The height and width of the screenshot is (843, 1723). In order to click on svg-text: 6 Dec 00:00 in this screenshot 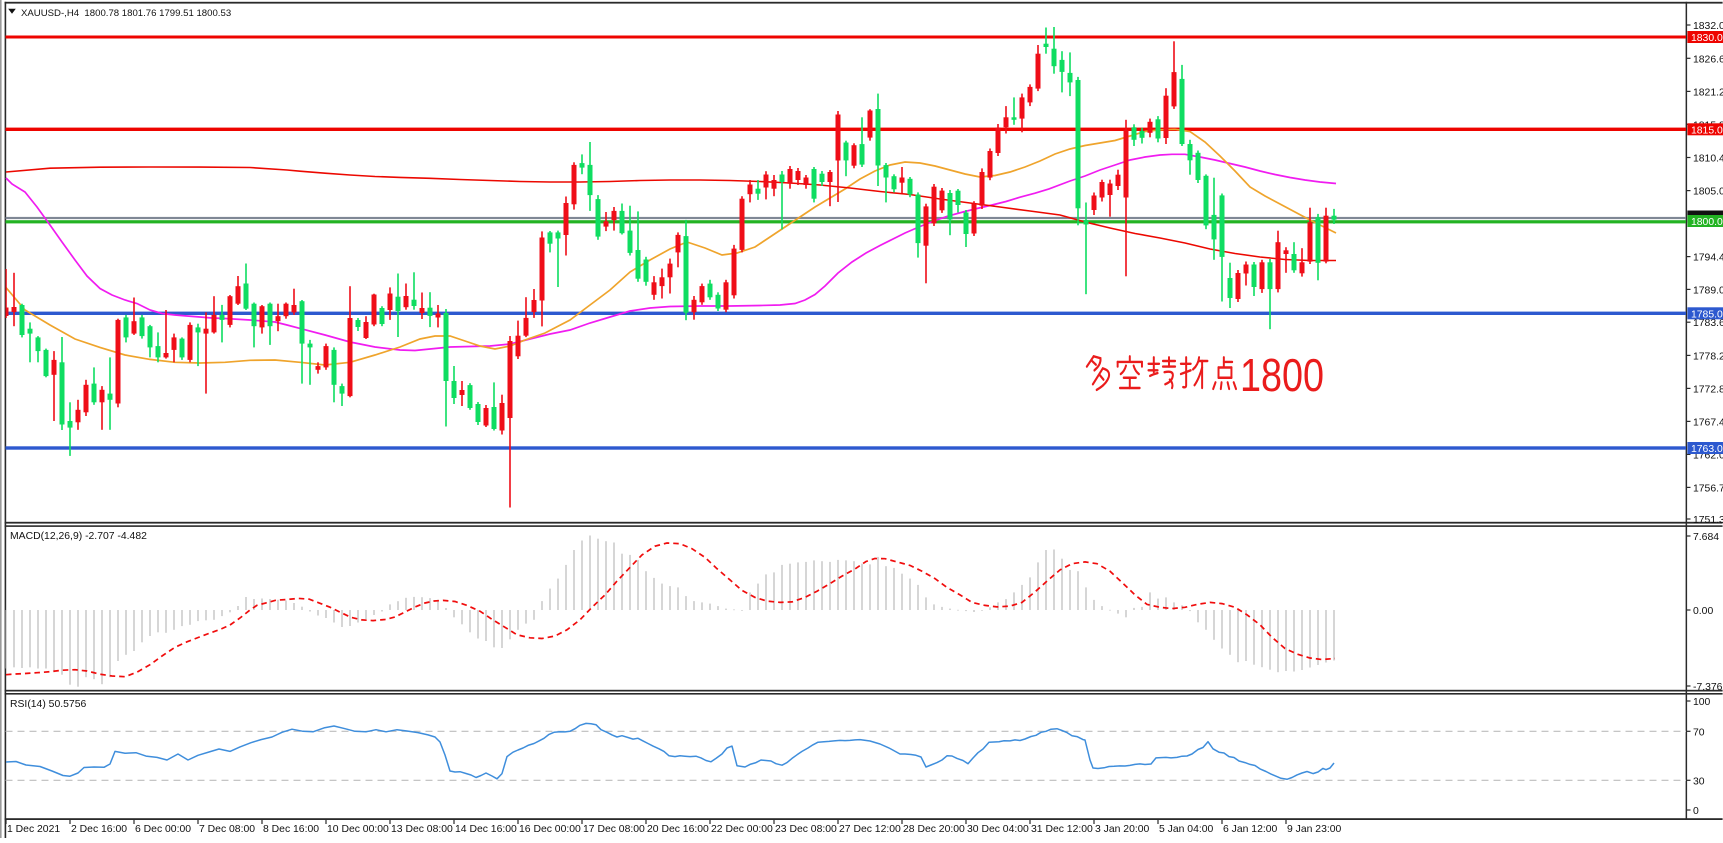, I will do `click(163, 829)`.